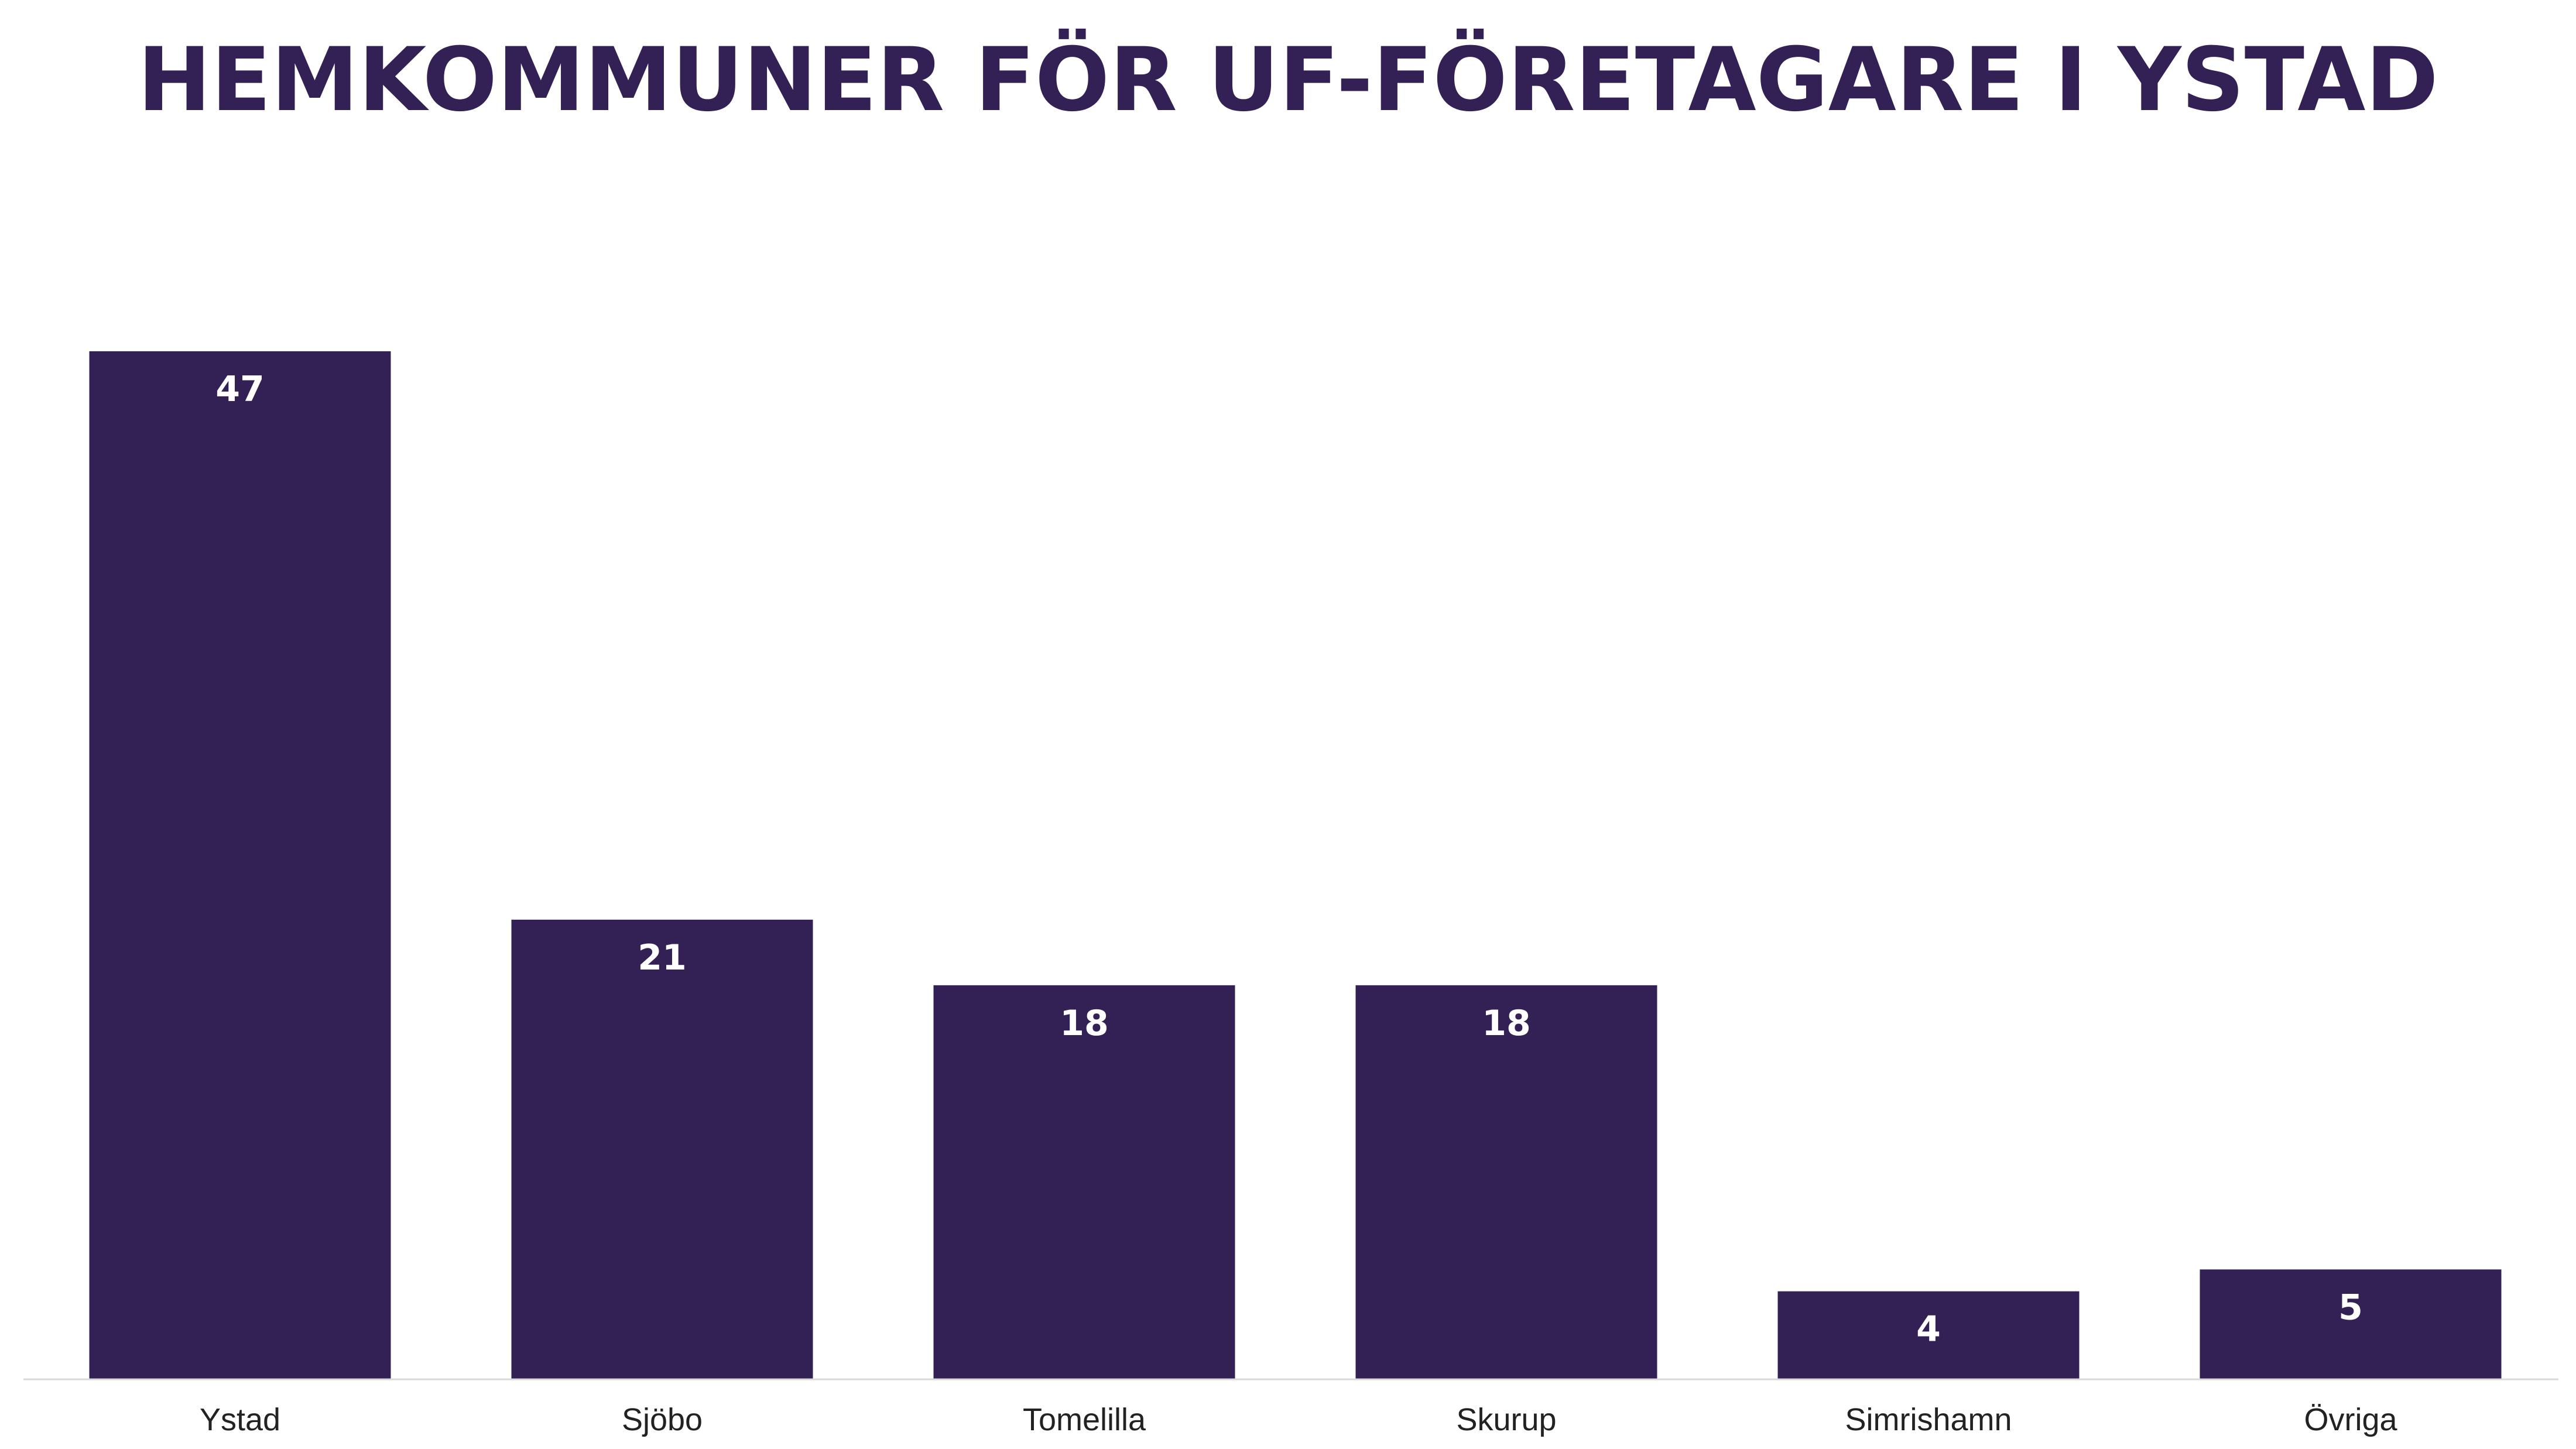 The width and height of the screenshot is (2576, 1449). What do you see at coordinates (2350, 1419) in the screenshot?
I see `x-tick-label: Övriga` at bounding box center [2350, 1419].